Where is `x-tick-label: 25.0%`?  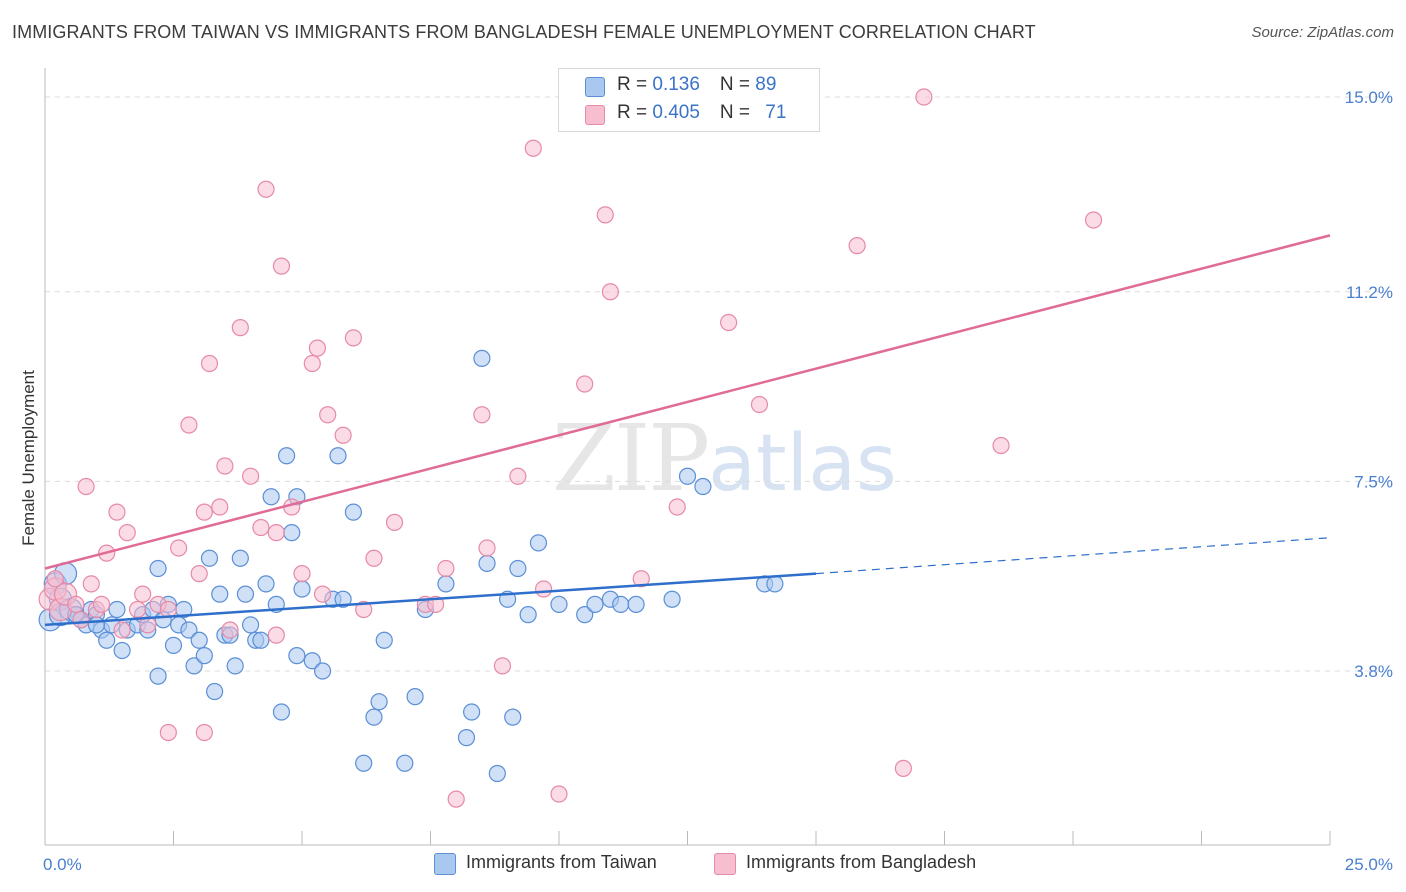
x-tick-label: 25.0% is located at coordinates (1369, 864).